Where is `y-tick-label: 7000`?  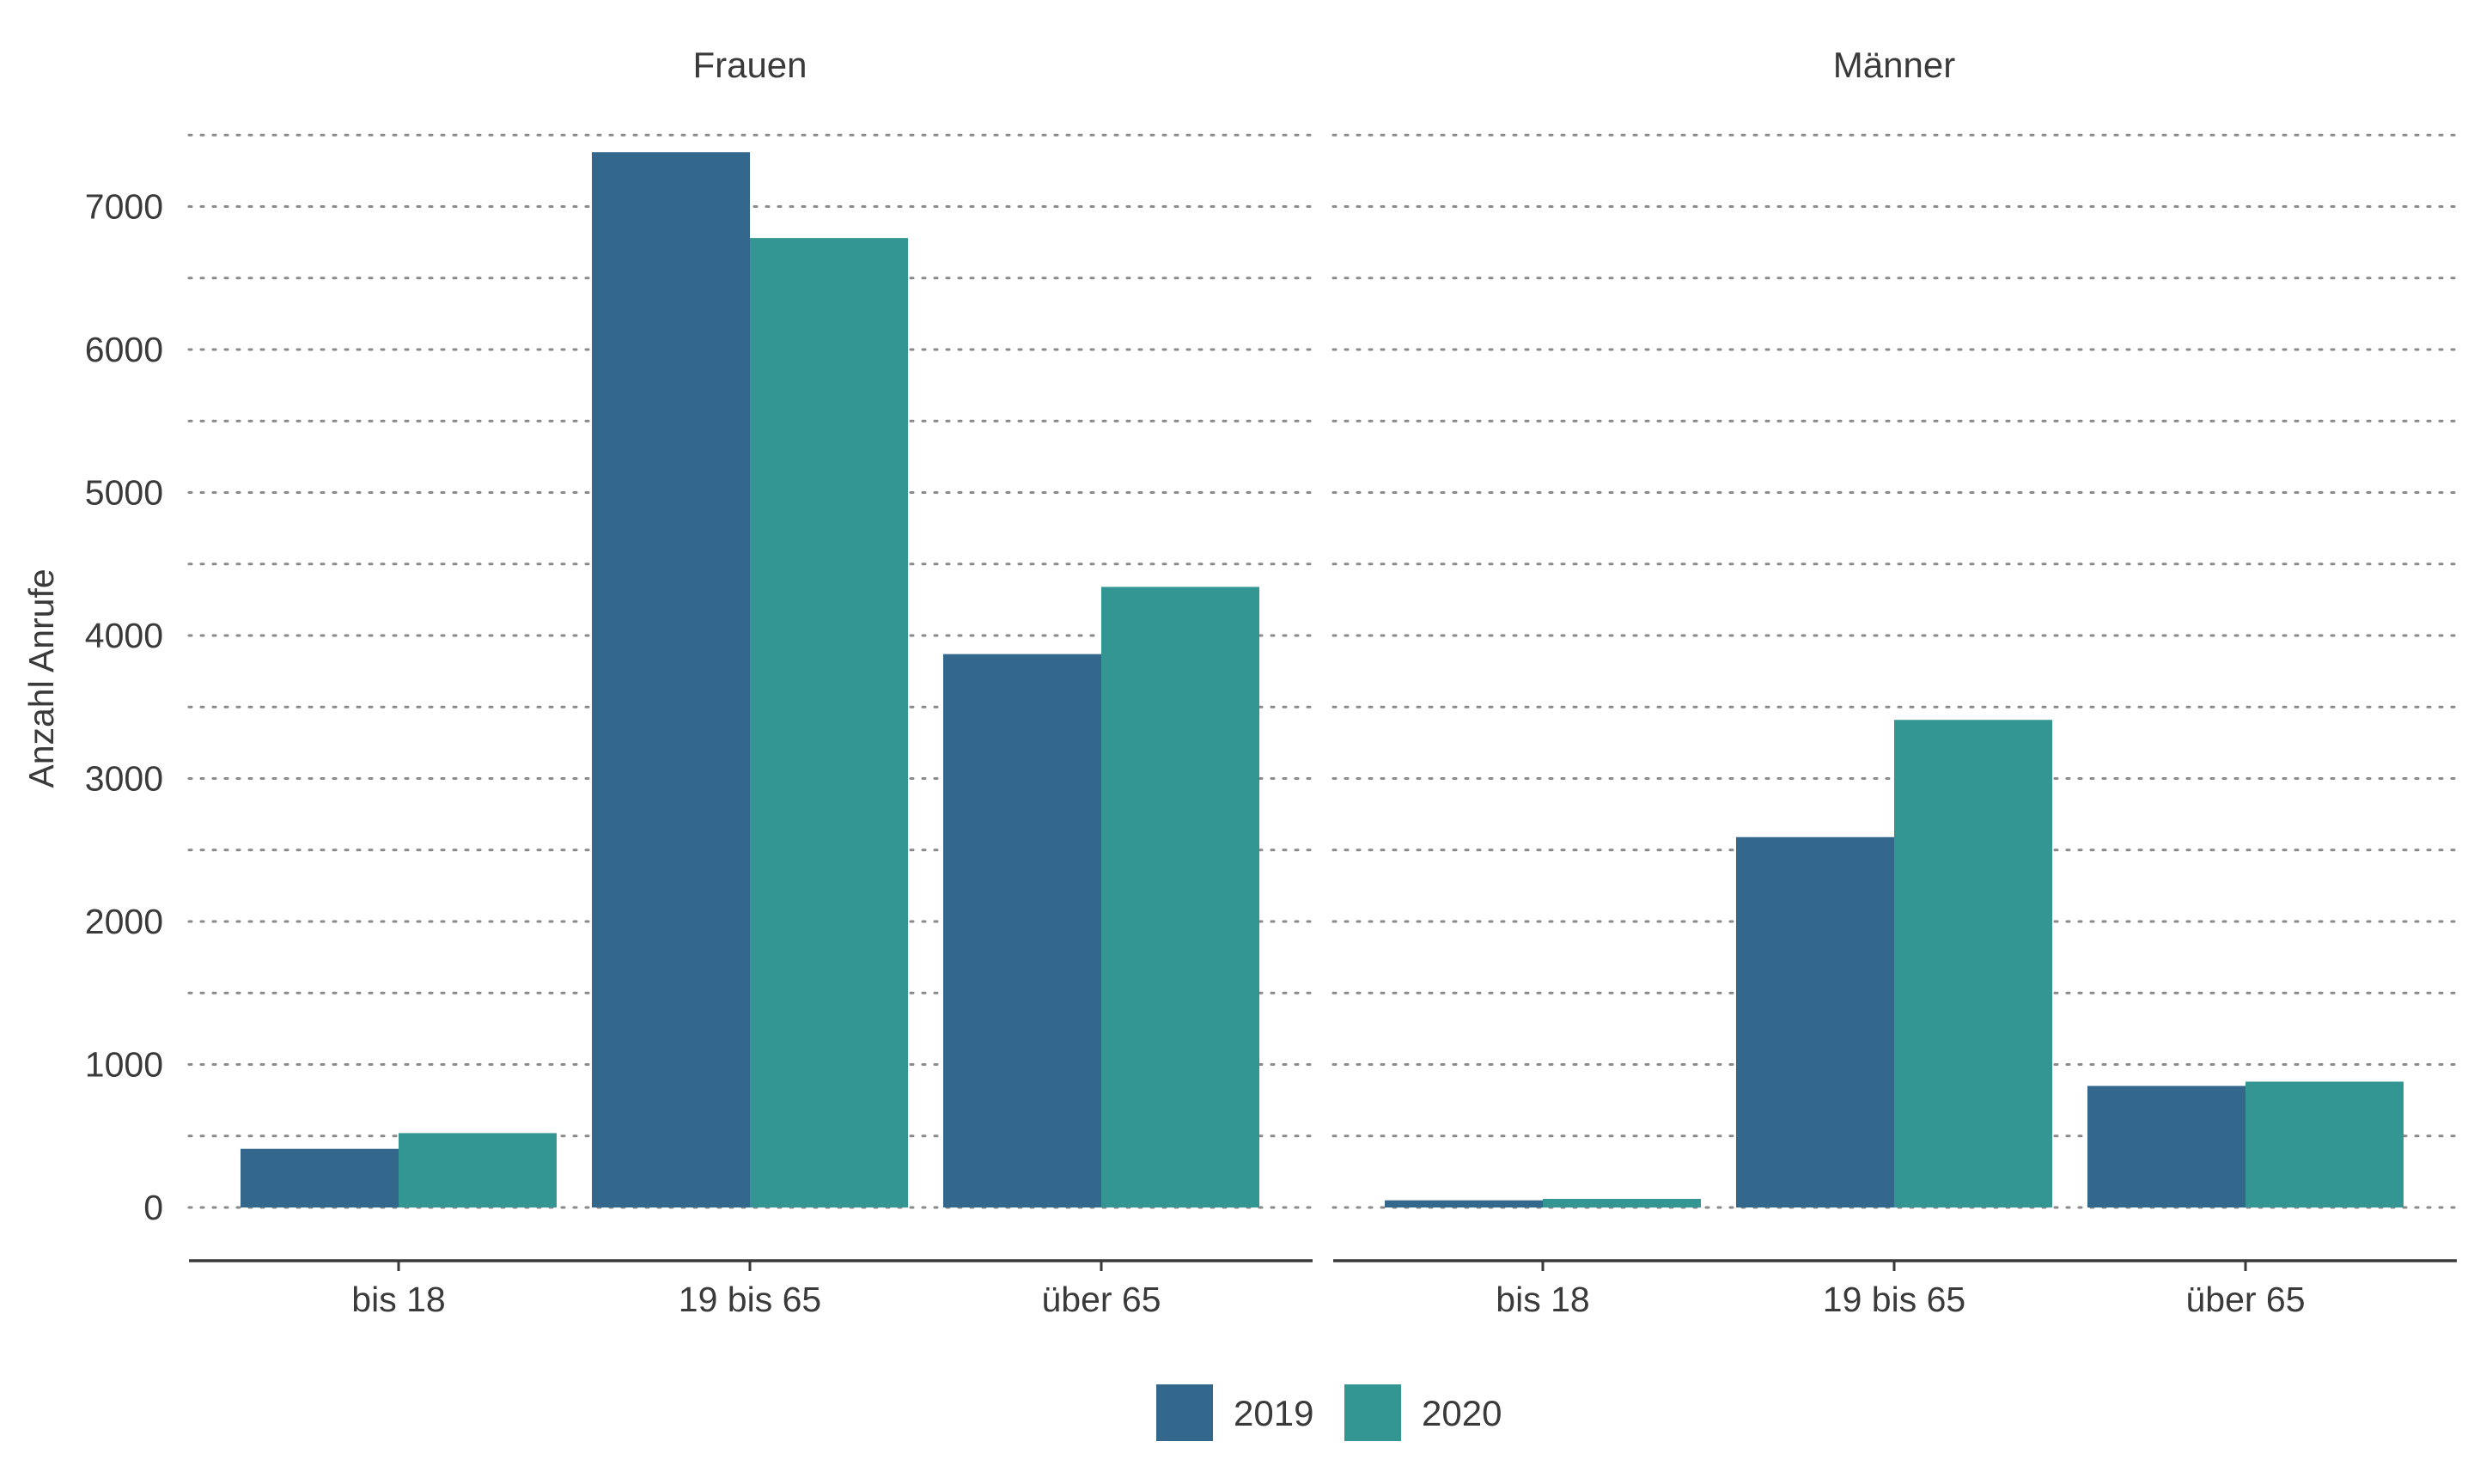 y-tick-label: 7000 is located at coordinates (124, 207).